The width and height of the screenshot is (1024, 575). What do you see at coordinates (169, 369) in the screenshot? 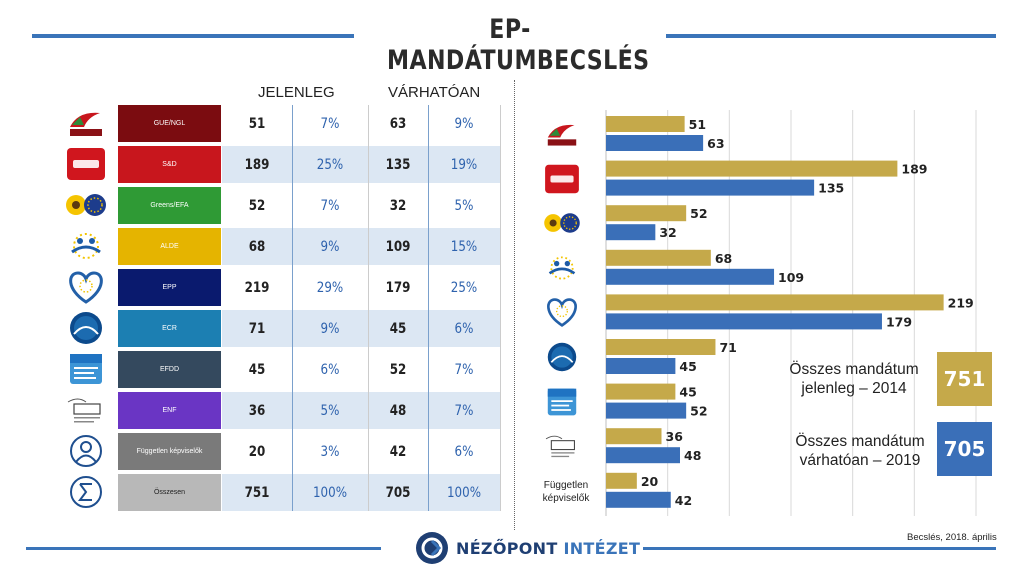
I see `party-name: EFDD` at bounding box center [169, 369].